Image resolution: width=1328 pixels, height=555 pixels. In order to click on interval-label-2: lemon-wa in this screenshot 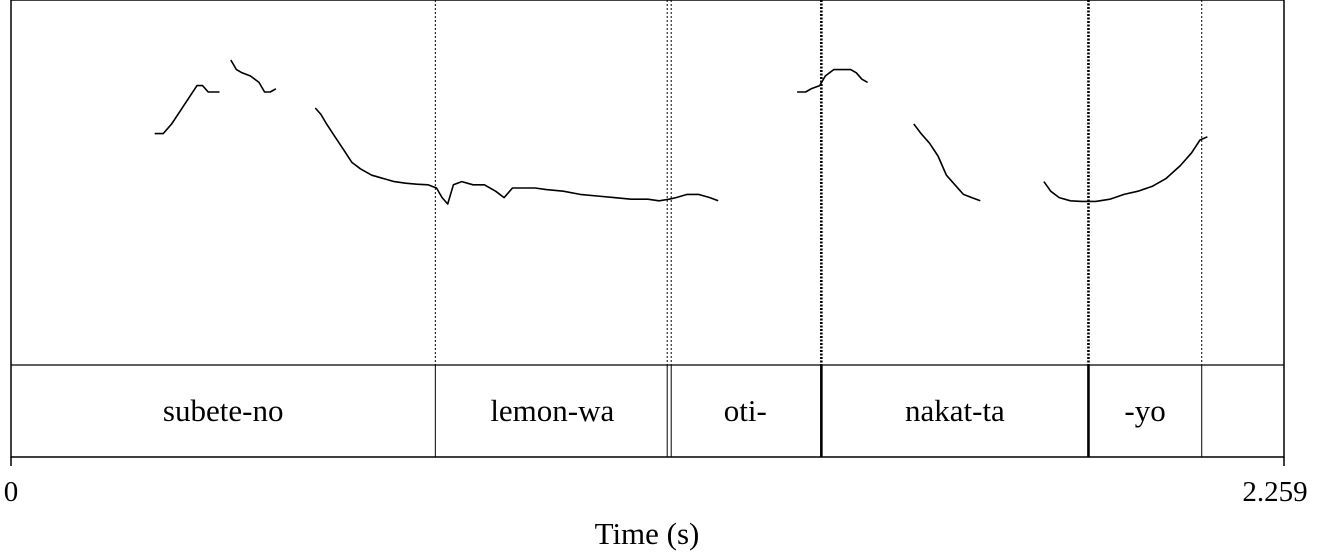, I will do `click(552, 410)`.